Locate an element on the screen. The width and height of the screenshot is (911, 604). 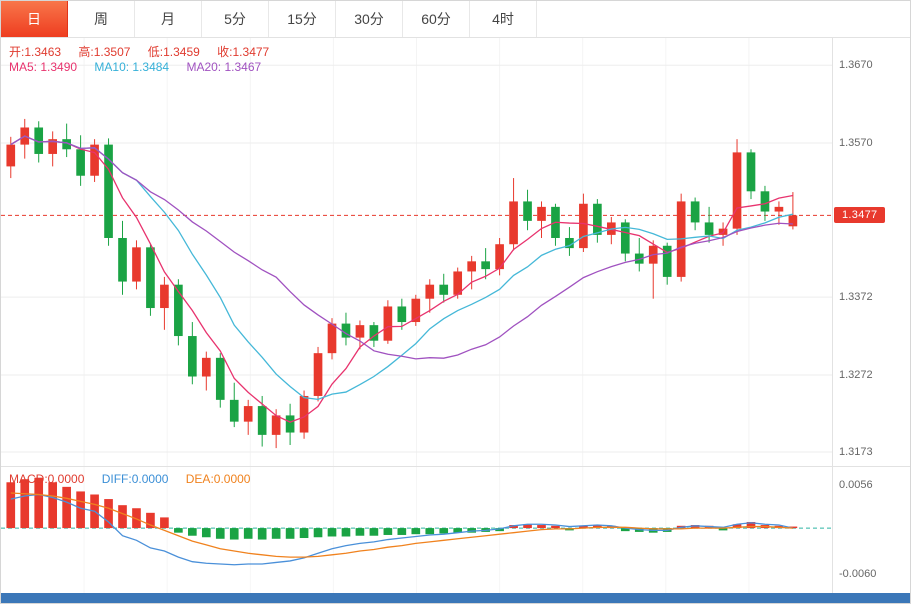
open-value: 开:1.3463 is located at coordinates (35, 52).